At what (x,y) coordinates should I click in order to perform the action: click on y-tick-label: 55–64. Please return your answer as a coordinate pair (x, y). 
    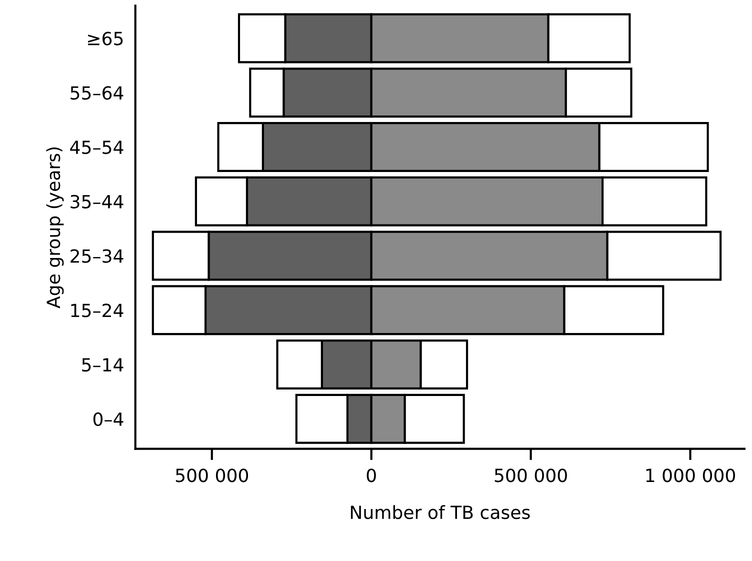
    Looking at the image, I should click on (97, 93).